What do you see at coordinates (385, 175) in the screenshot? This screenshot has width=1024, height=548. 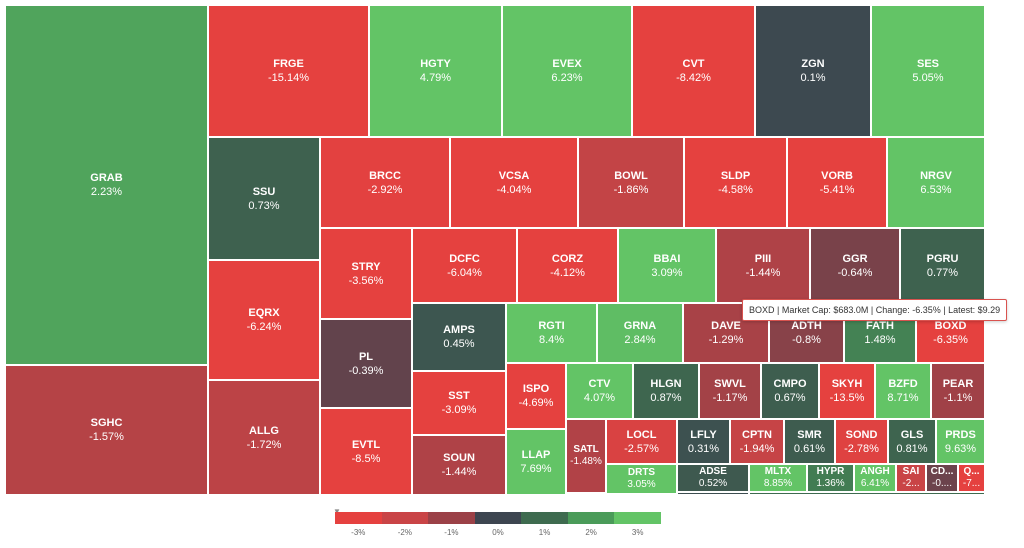 I see `tile-symbol: BRCC` at bounding box center [385, 175].